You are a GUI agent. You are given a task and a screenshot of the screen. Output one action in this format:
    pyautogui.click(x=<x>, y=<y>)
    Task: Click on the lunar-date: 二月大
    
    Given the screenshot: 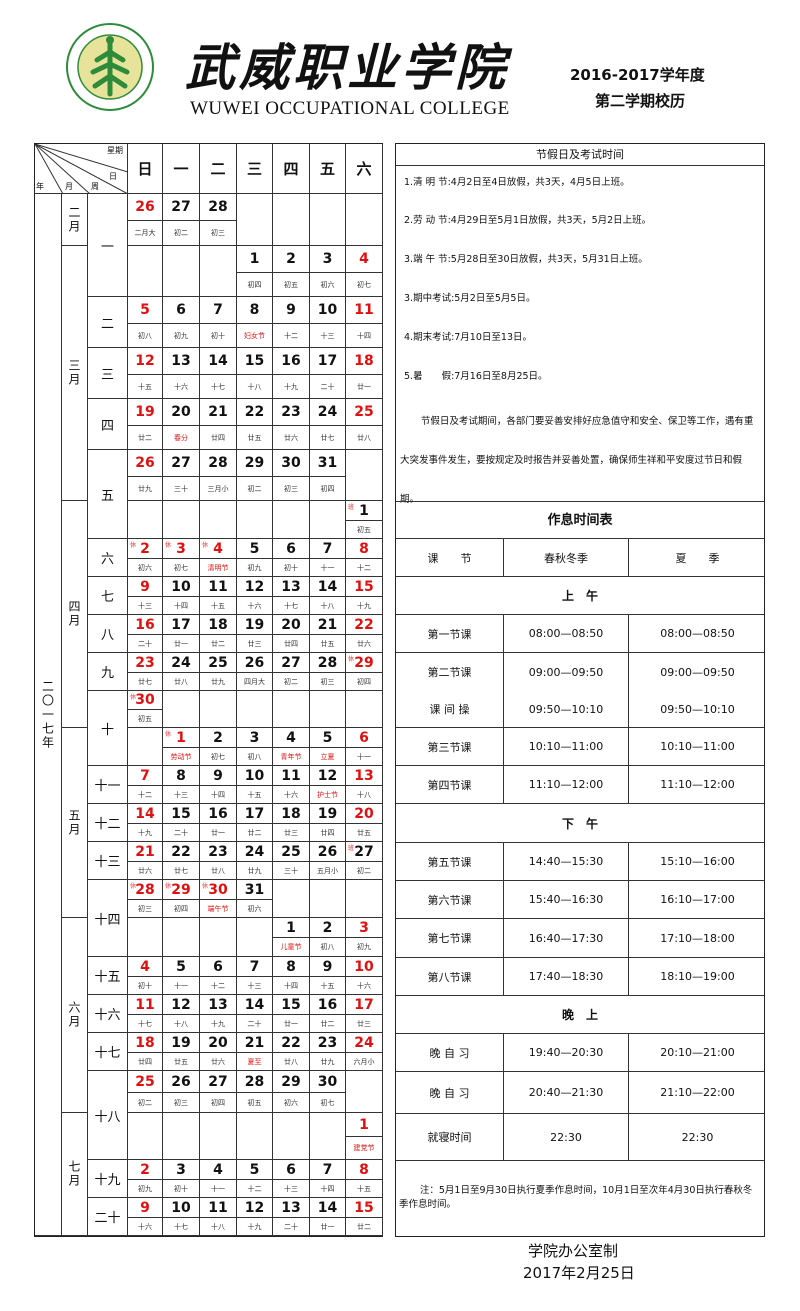 What is the action you would take?
    pyautogui.click(x=145, y=233)
    